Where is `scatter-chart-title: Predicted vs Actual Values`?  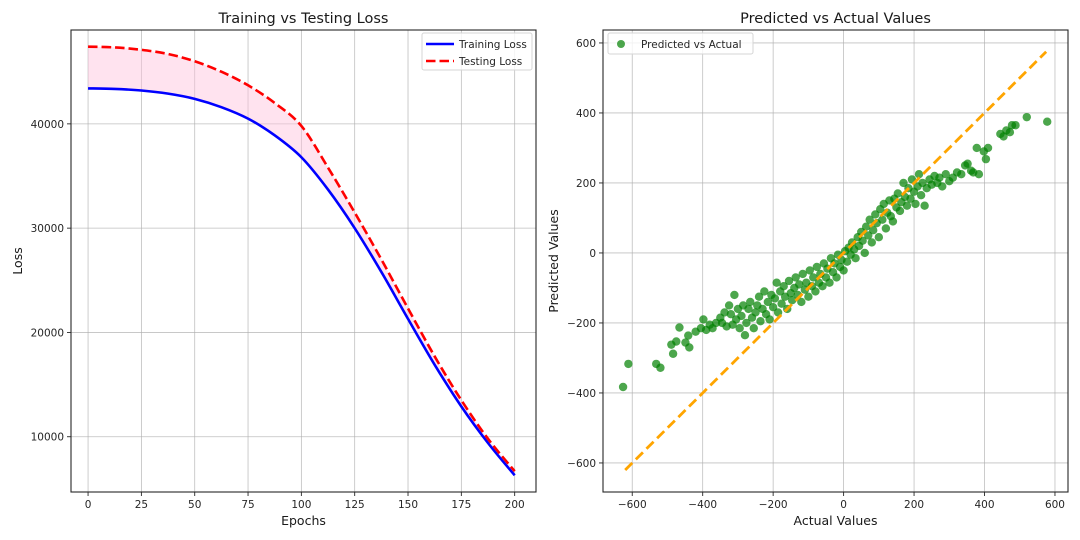 scatter-chart-title: Predicted vs Actual Values is located at coordinates (835, 19).